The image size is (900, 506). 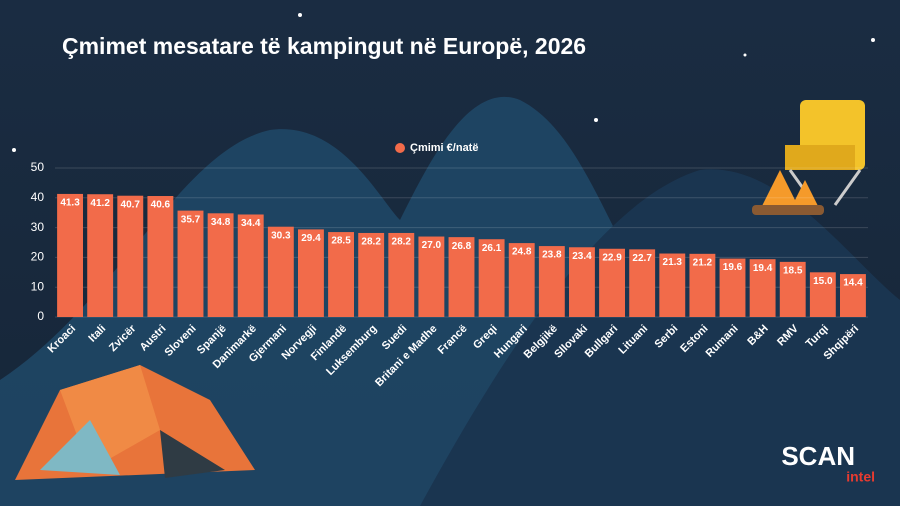 What do you see at coordinates (432, 245) in the screenshot?
I see `value-label: 27.0` at bounding box center [432, 245].